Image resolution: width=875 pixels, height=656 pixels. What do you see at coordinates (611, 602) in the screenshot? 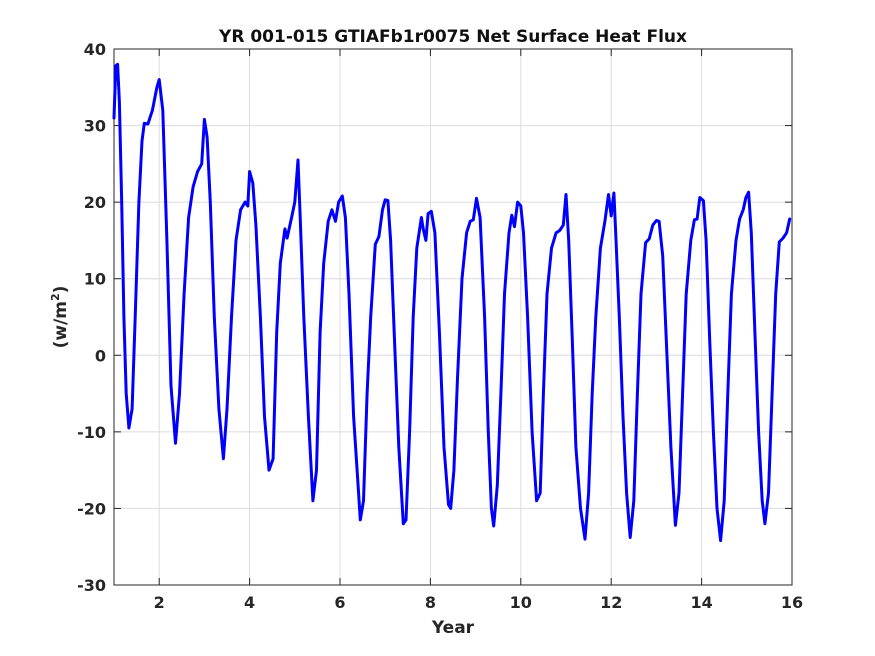
I see `x-tick-label: 12` at bounding box center [611, 602].